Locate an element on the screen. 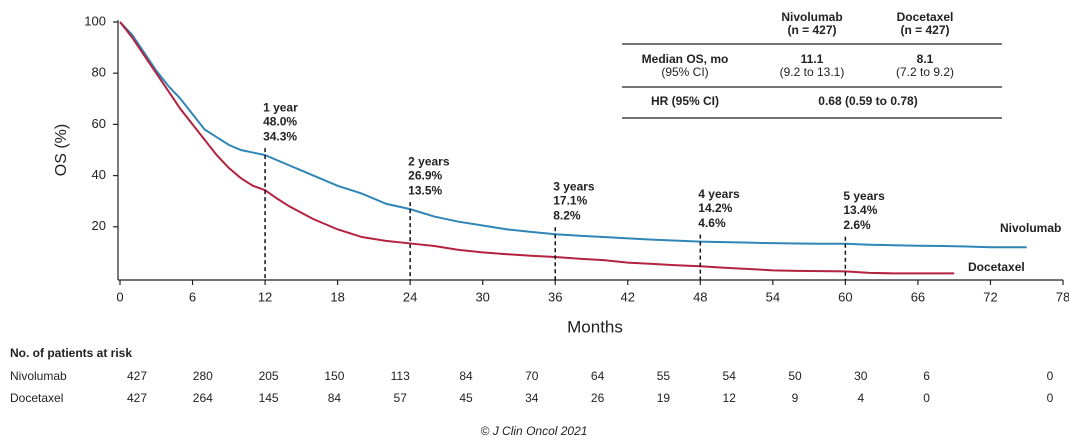 Image resolution: width=1069 pixels, height=444 pixels. risk-value: 64 is located at coordinates (598, 376).